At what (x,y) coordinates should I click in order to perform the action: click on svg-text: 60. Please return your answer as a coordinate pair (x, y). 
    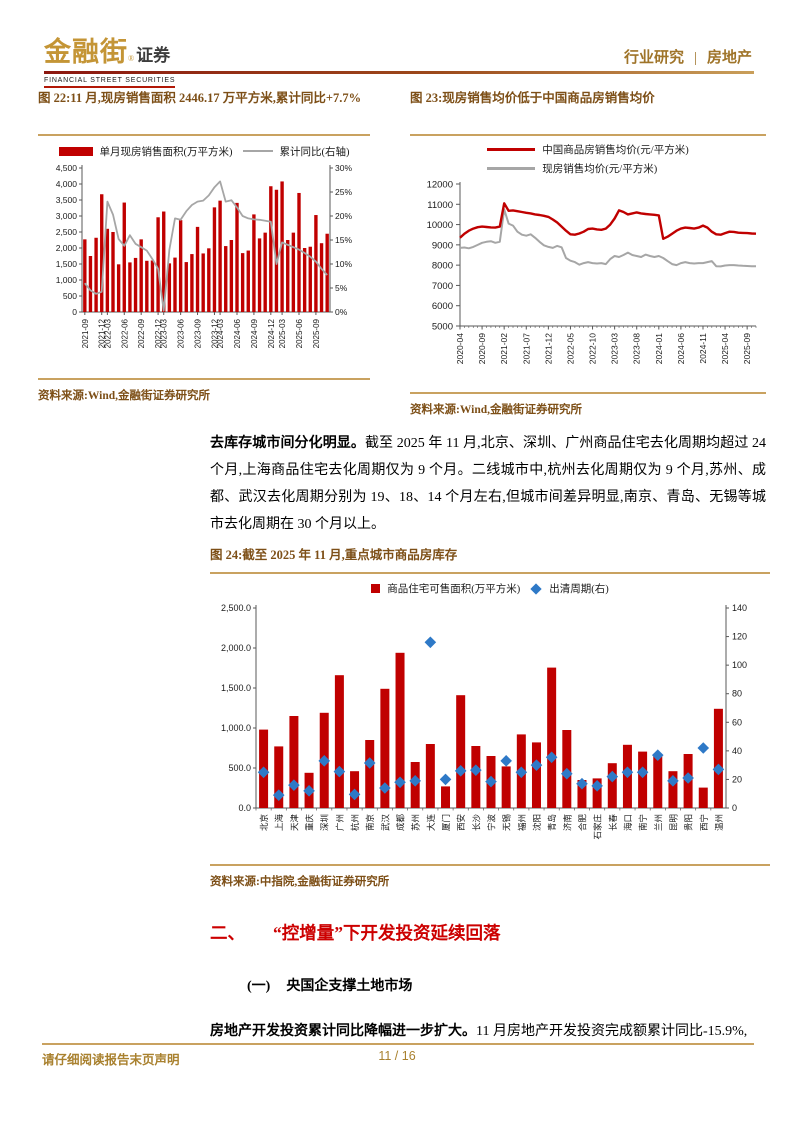
    Looking at the image, I should click on (737, 722).